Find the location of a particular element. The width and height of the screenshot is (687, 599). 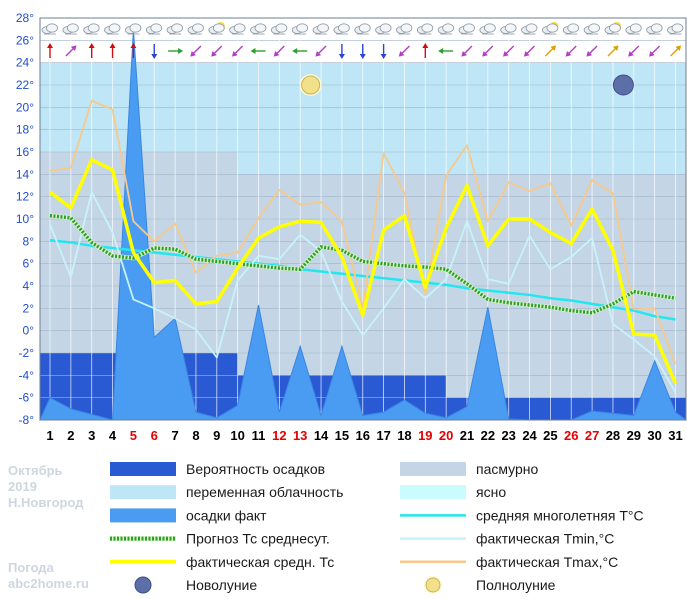

moons is located at coordinates (466, 85).